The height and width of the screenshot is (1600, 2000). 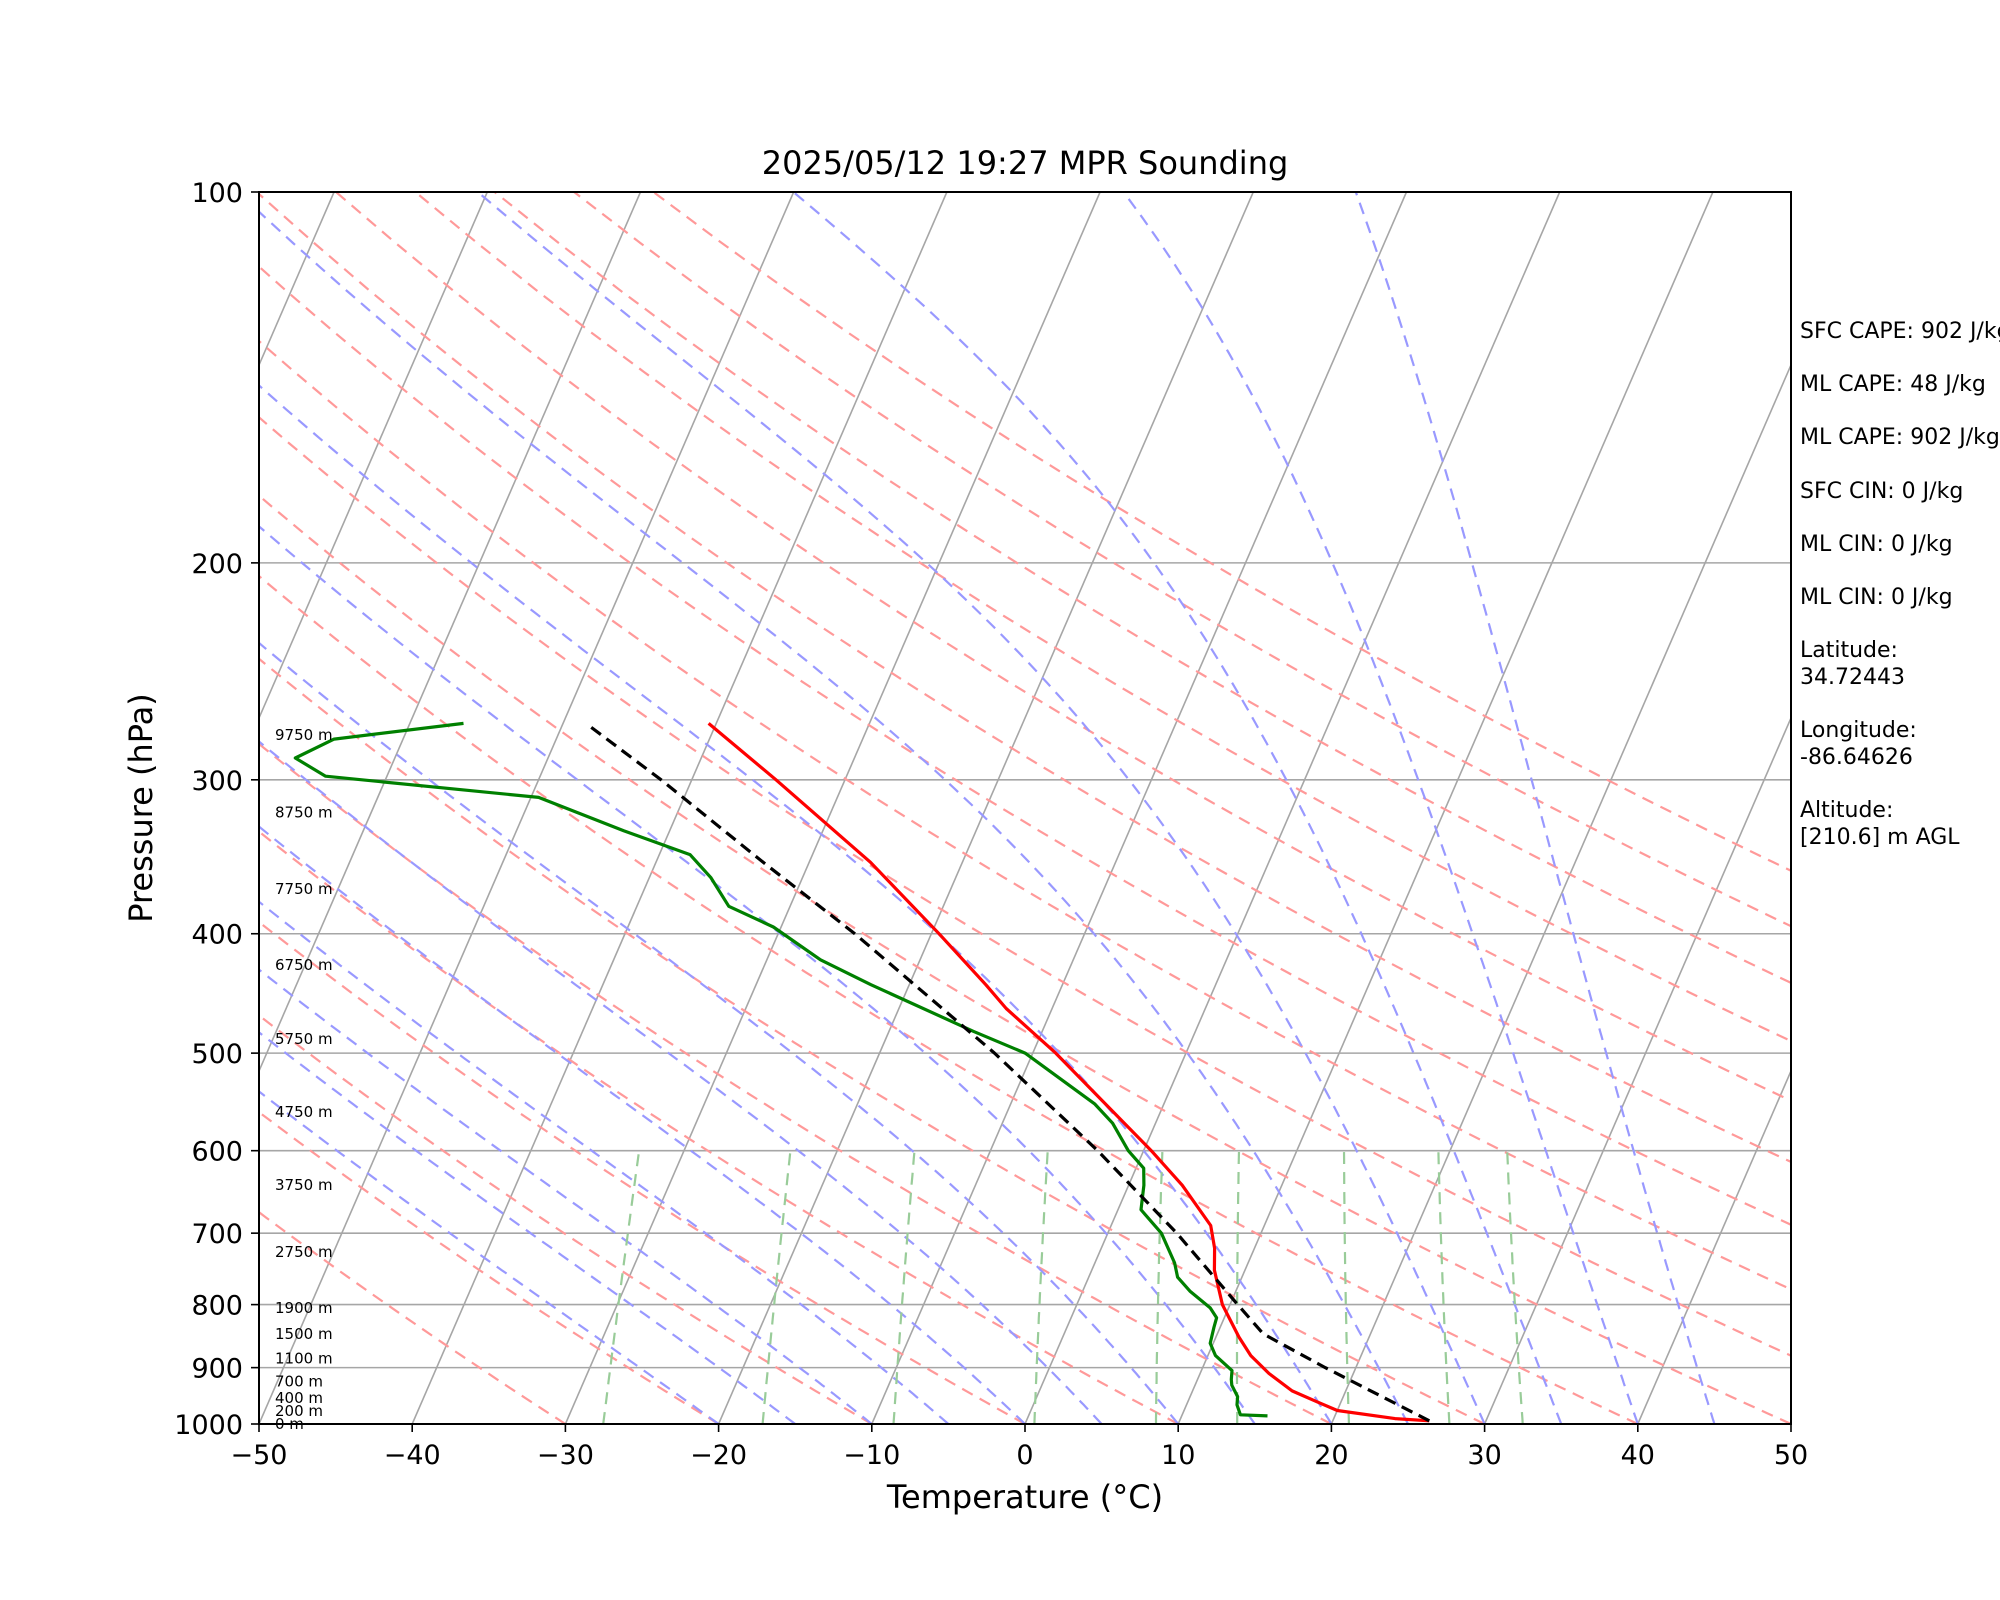 I want to click on x-axis: −50 −40 −30 −20 −10 0 10 20 30 40 50, so click(x=1019, y=1447).